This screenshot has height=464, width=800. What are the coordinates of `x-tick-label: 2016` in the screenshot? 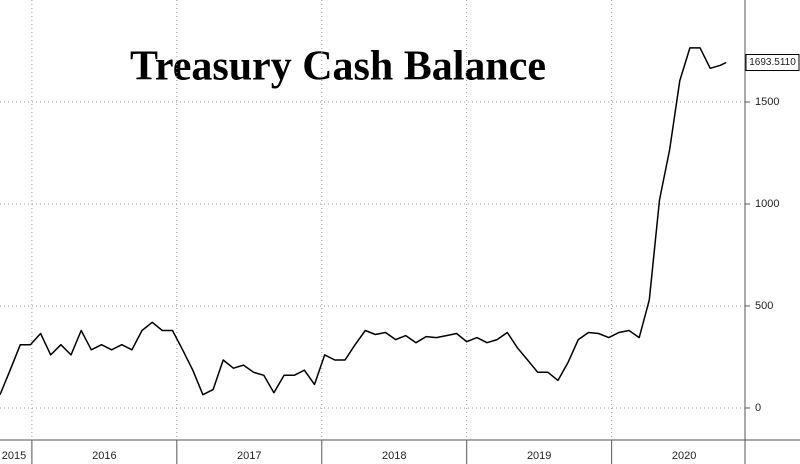 It's located at (104, 456).